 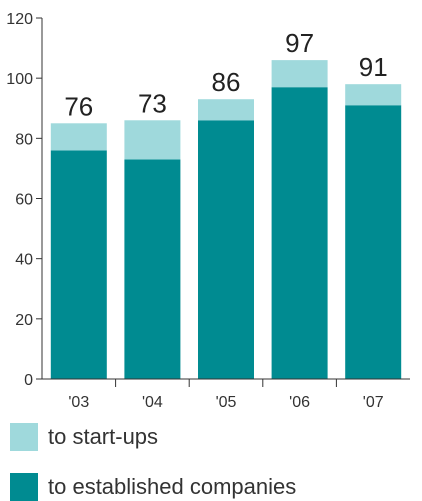 What do you see at coordinates (78, 106) in the screenshot?
I see `bar-value-label: 76` at bounding box center [78, 106].